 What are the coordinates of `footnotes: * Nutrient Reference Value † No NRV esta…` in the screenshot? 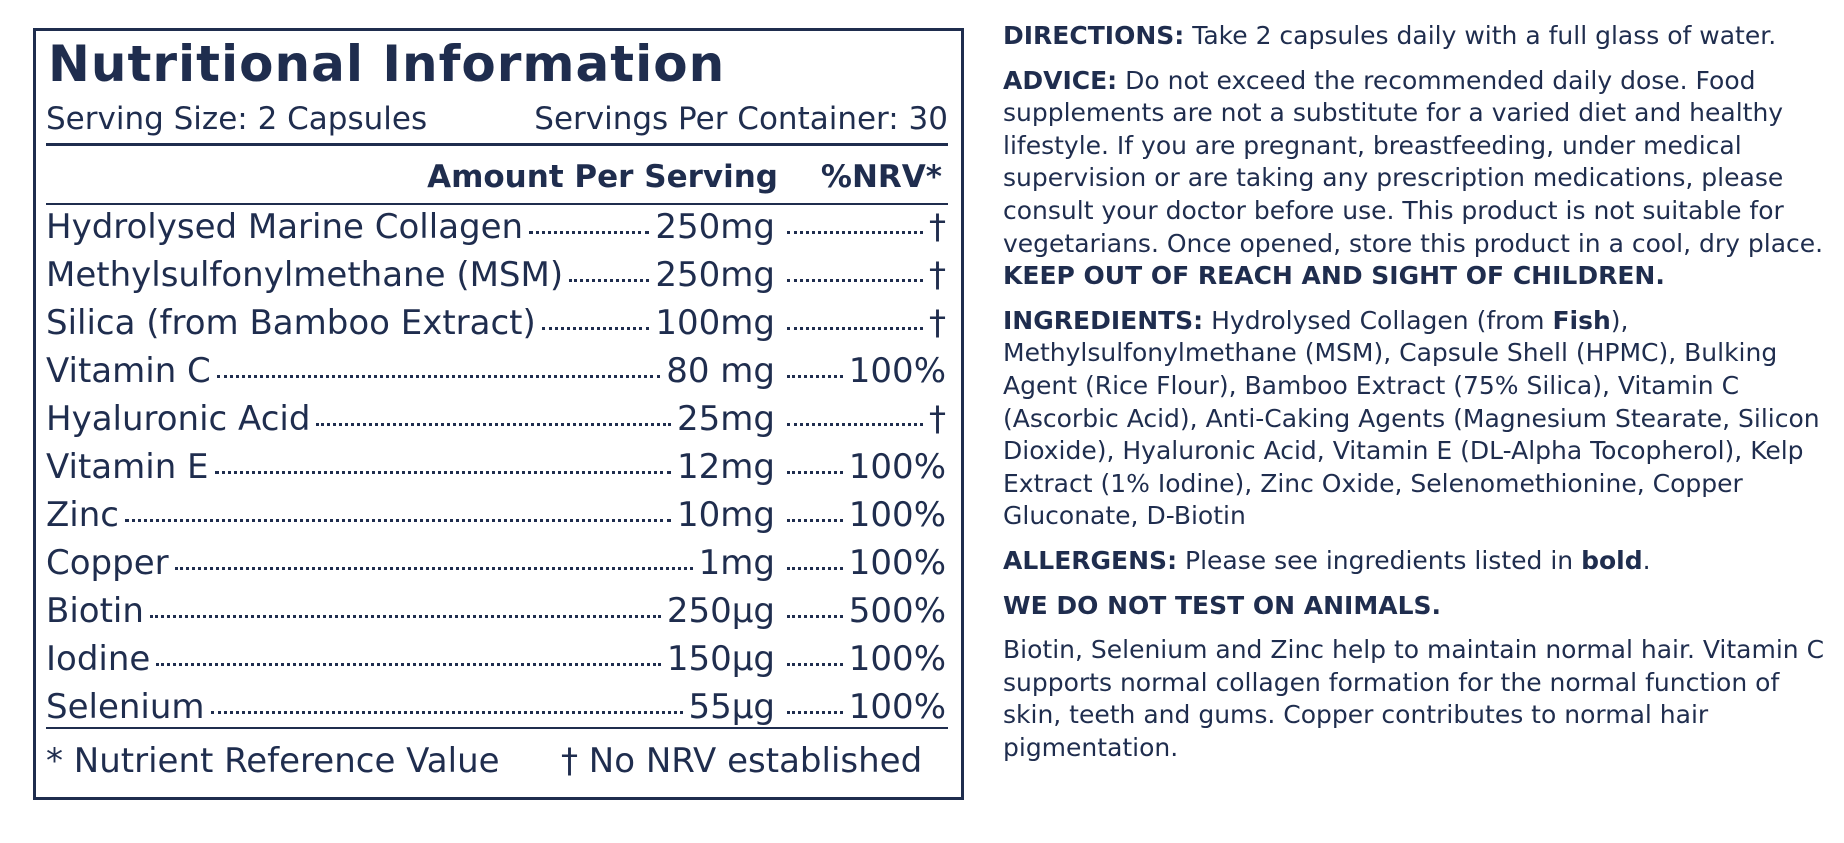 It's located at (497, 754).